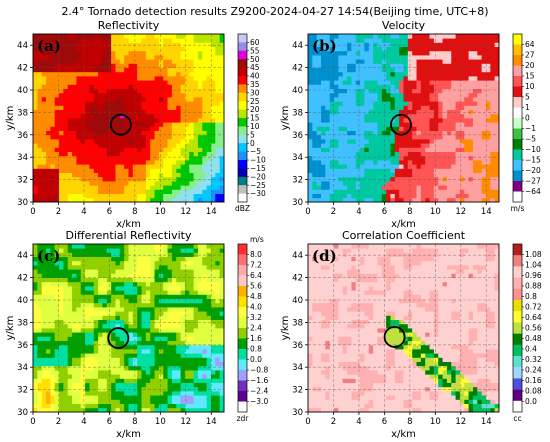  What do you see at coordinates (527, 97) in the screenshot?
I see `colorbar-tick-label: 5` at bounding box center [527, 97].